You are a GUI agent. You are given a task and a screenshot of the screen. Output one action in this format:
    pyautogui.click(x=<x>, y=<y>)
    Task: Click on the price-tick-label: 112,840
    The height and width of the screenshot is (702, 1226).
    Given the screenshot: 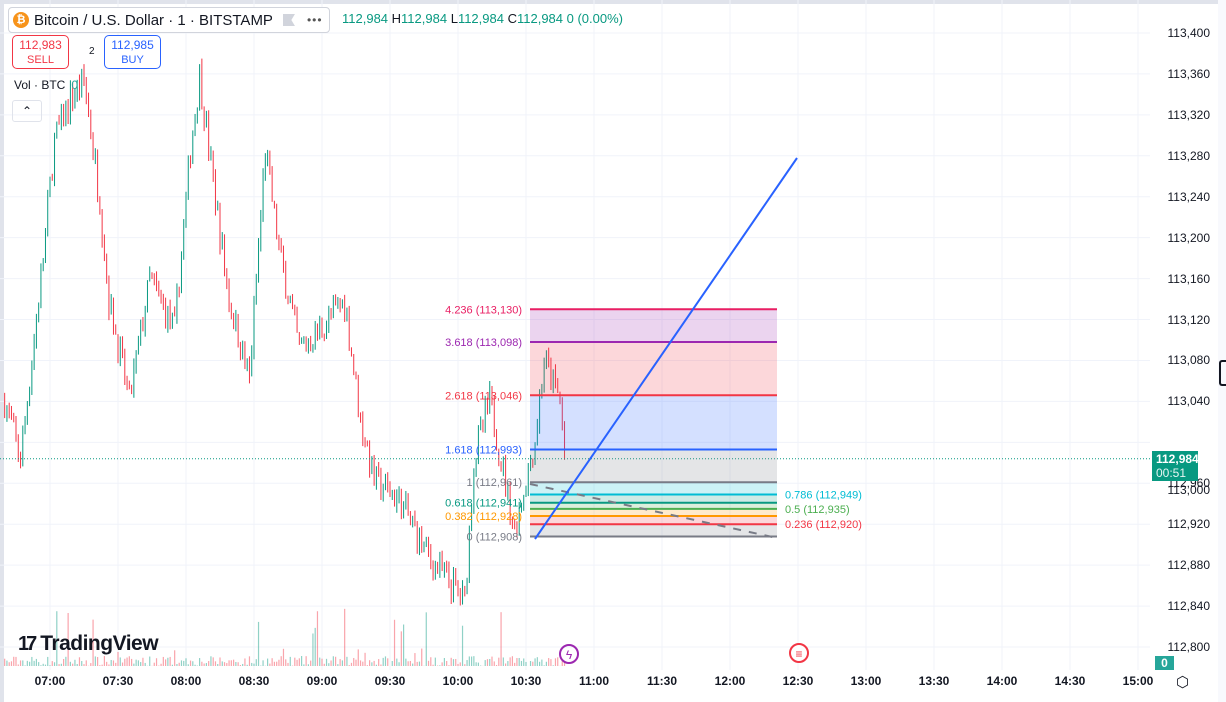 What is the action you would take?
    pyautogui.click(x=1189, y=606)
    